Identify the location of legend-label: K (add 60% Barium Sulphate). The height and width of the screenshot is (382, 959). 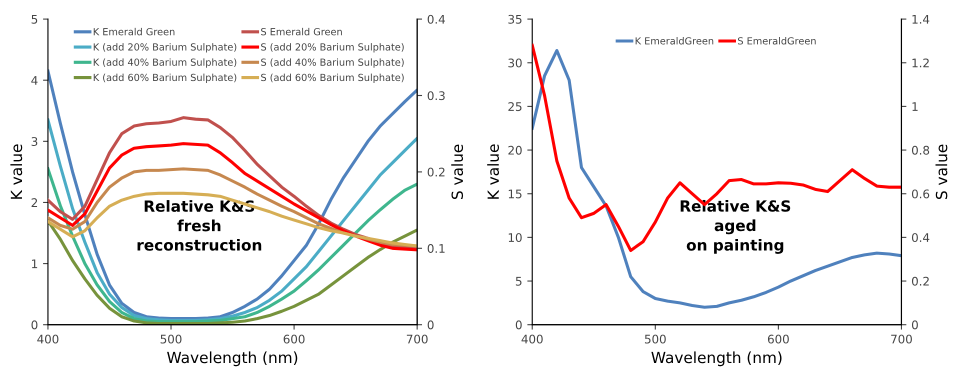
(165, 78).